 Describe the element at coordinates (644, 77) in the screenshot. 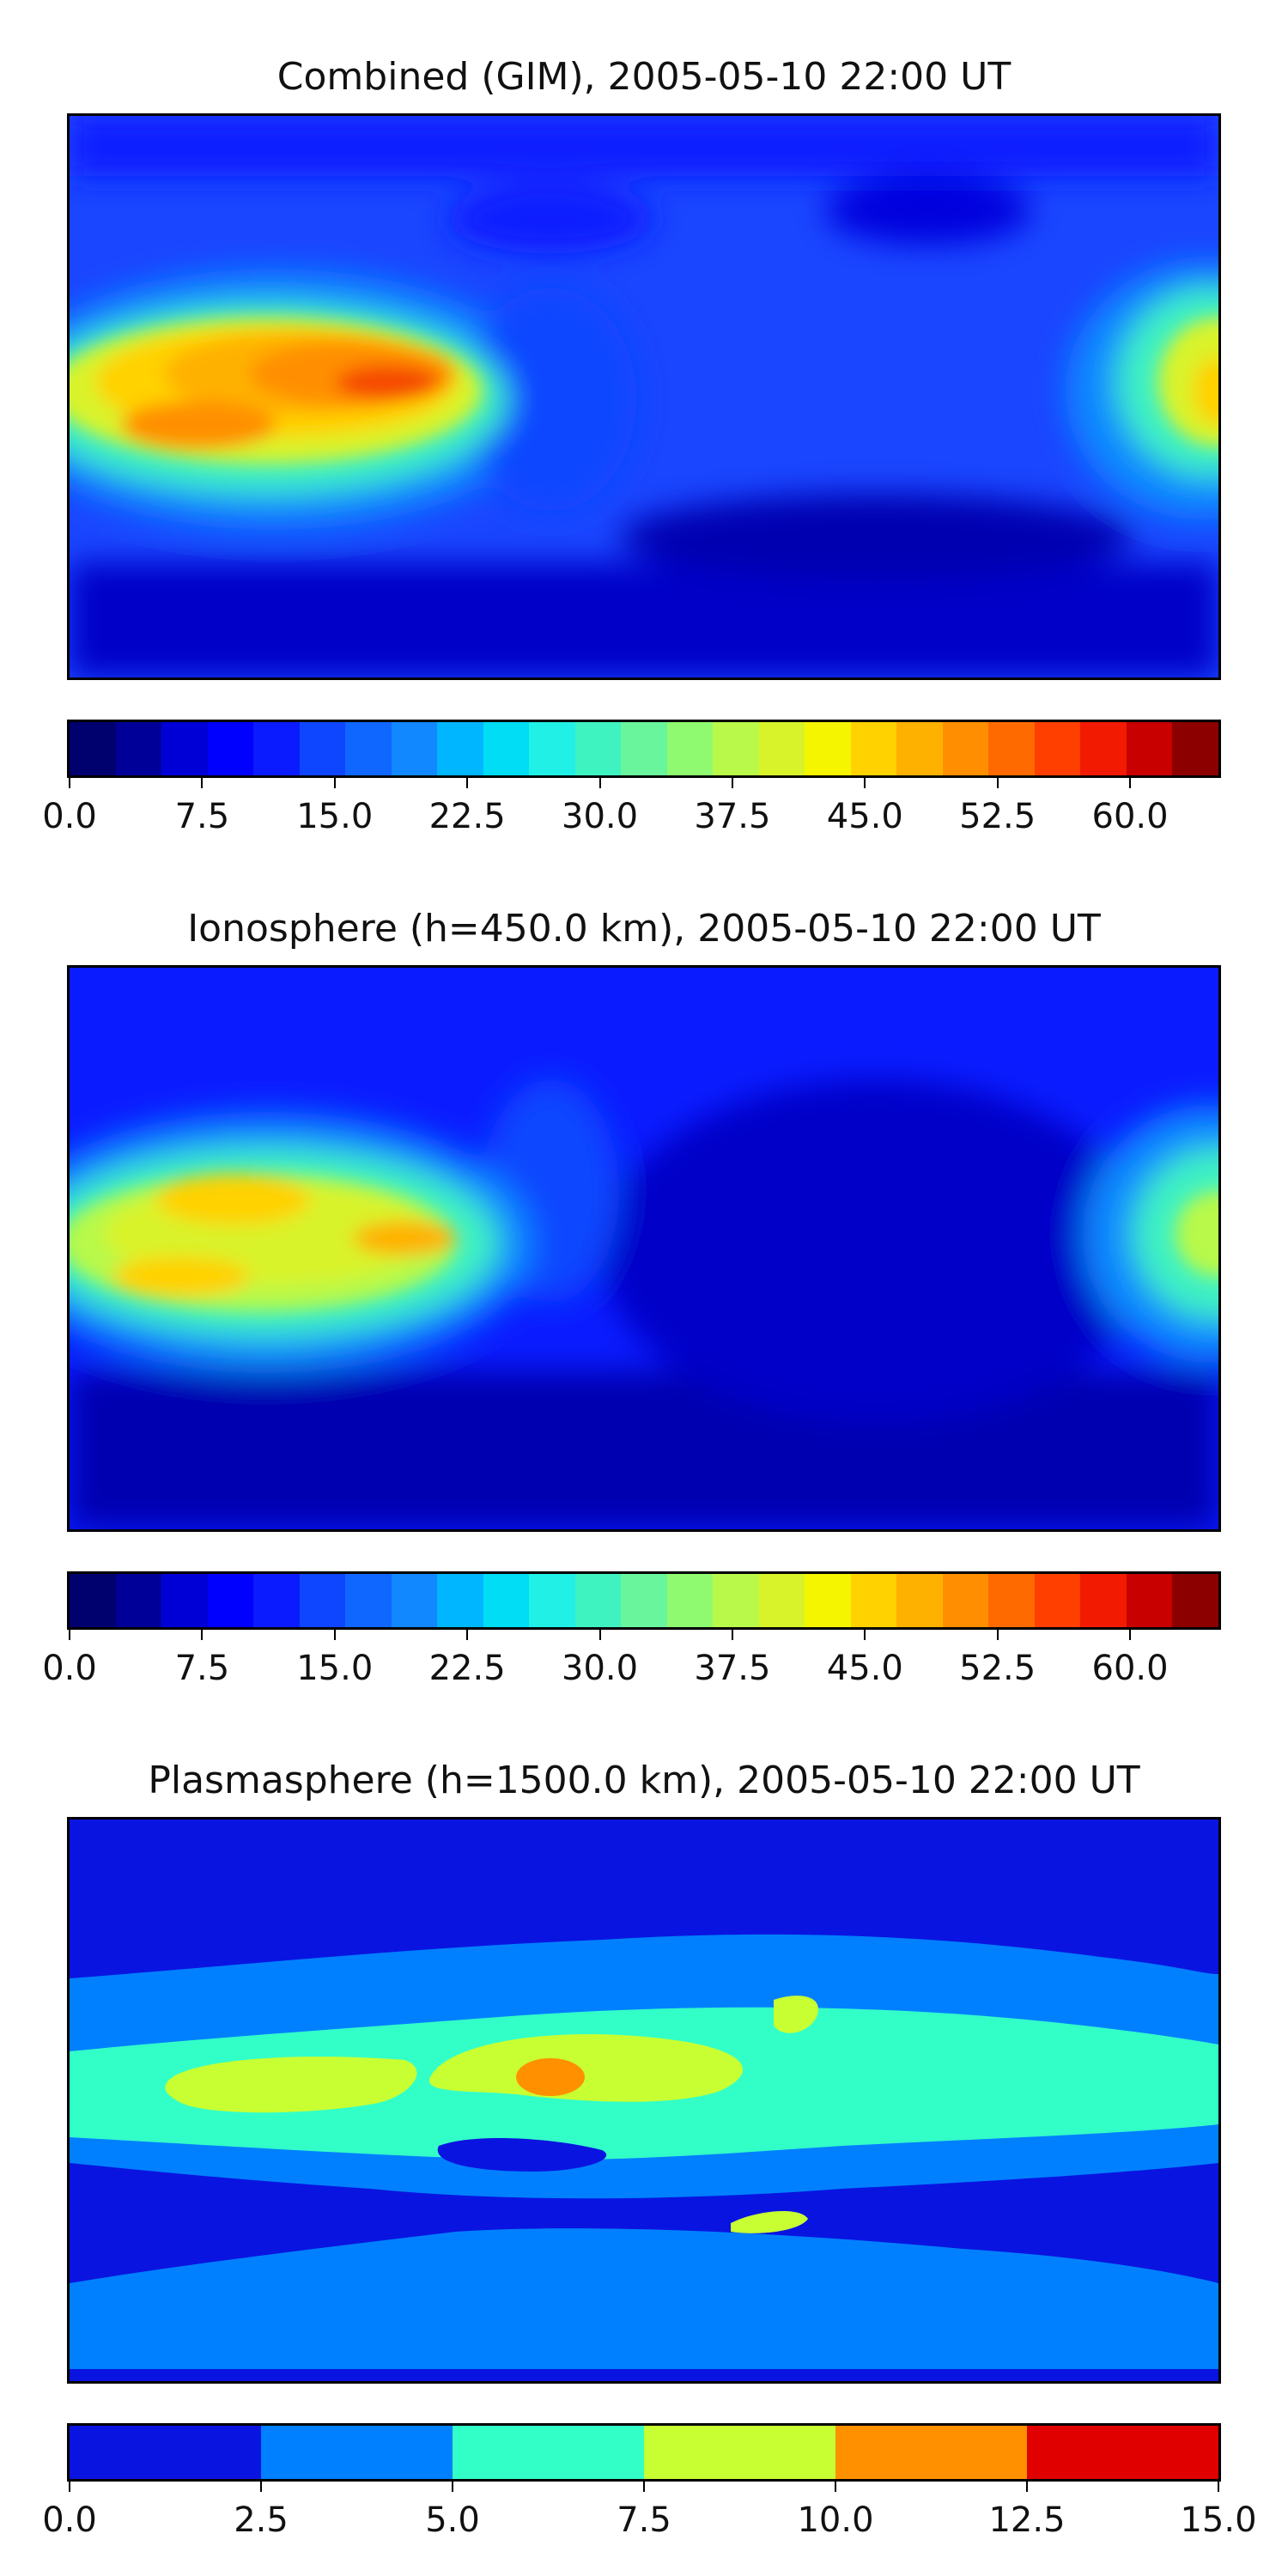

I see `panel-1-title: Combined (GIM), 2005-05-10 22:00 UT` at that location.